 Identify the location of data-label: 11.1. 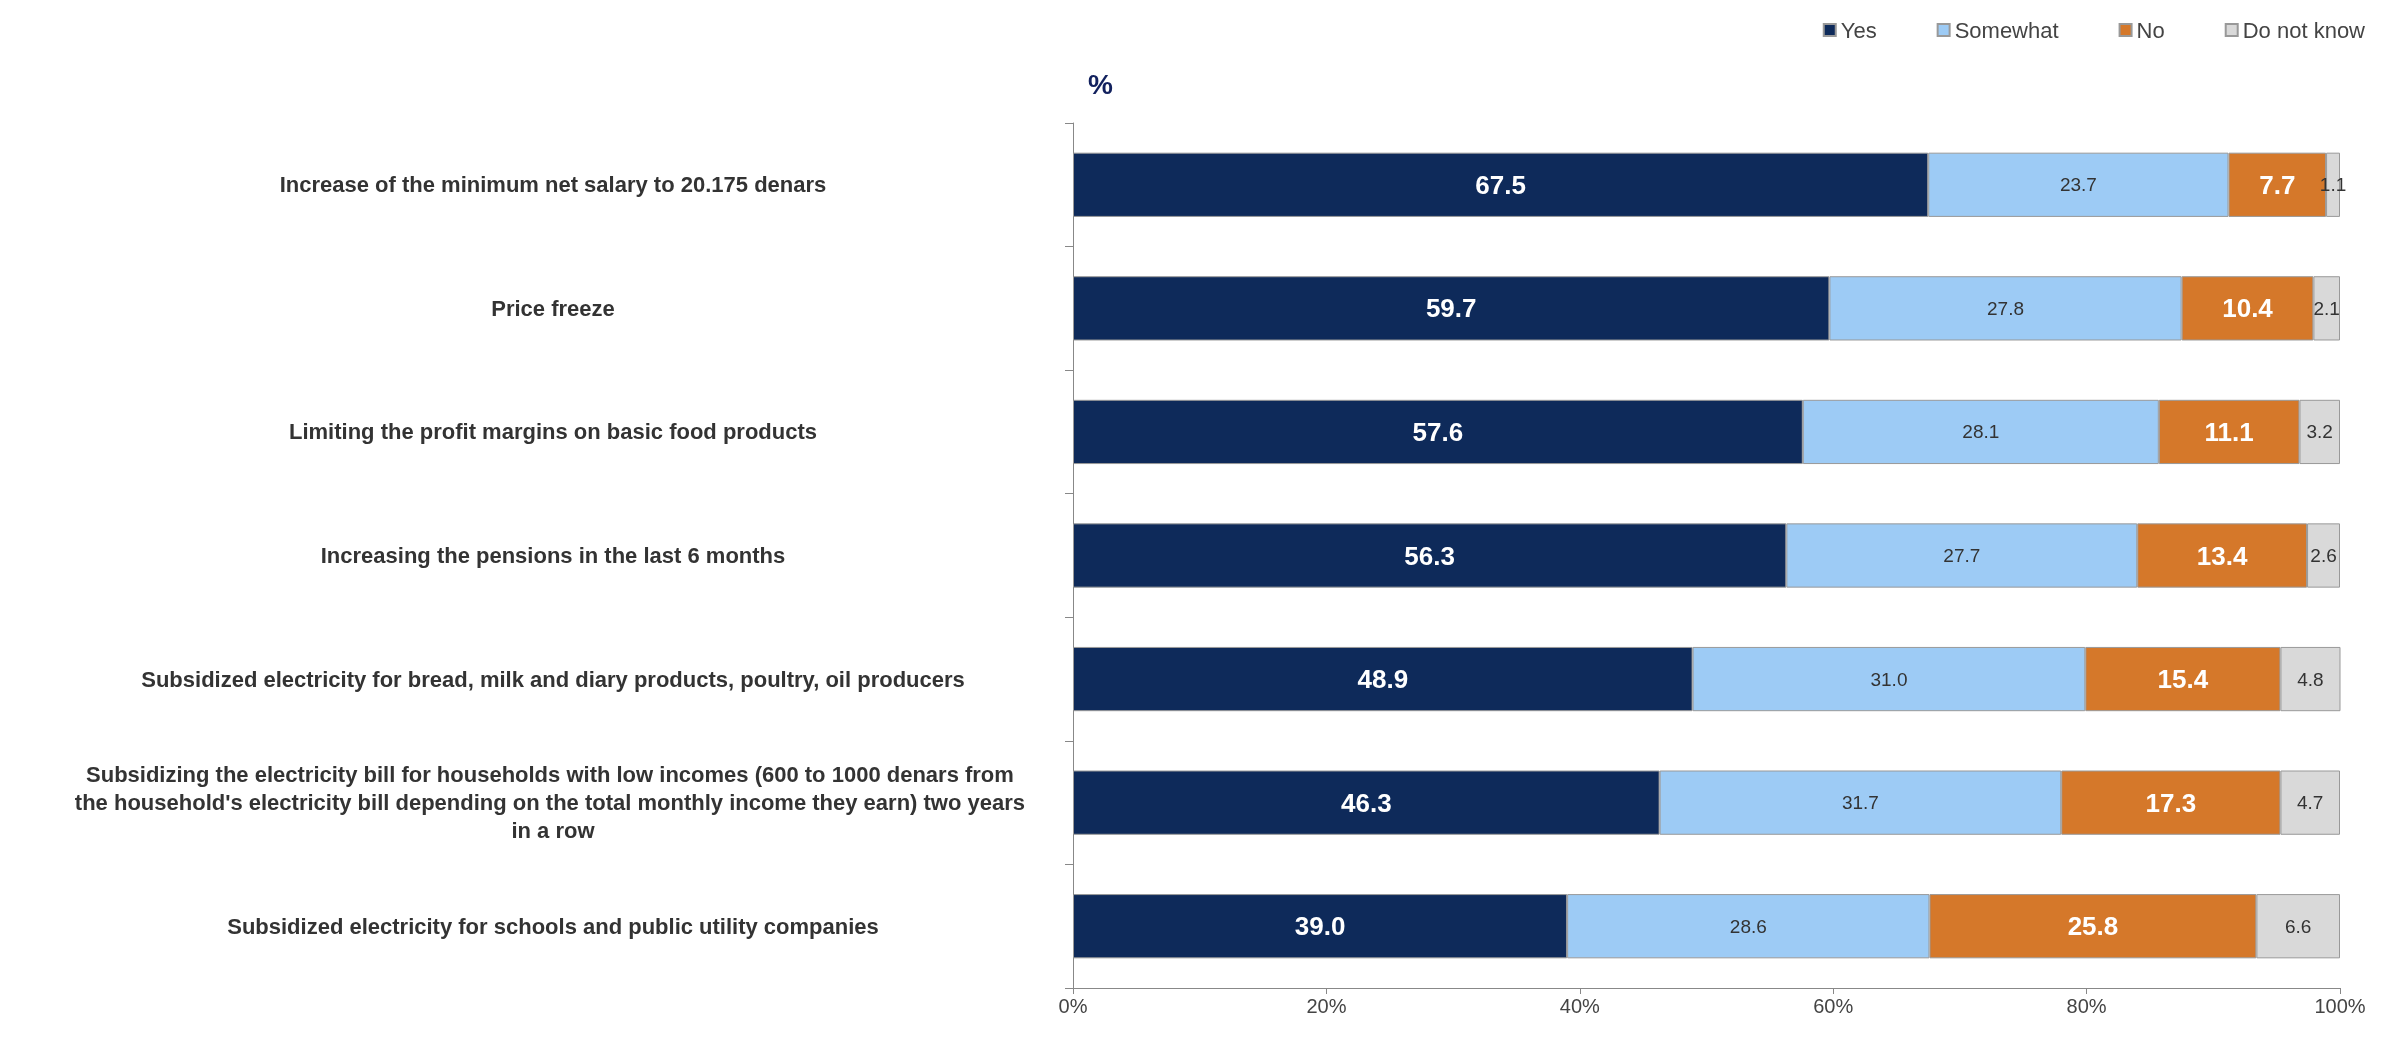
(2229, 431).